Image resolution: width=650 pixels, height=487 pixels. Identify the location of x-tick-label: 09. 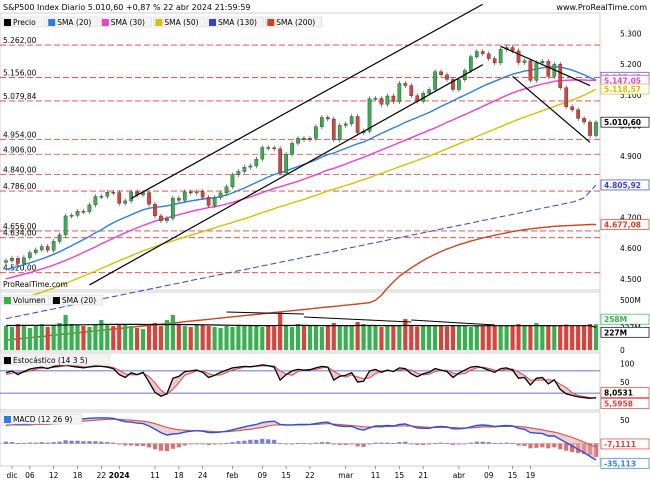
(262, 475).